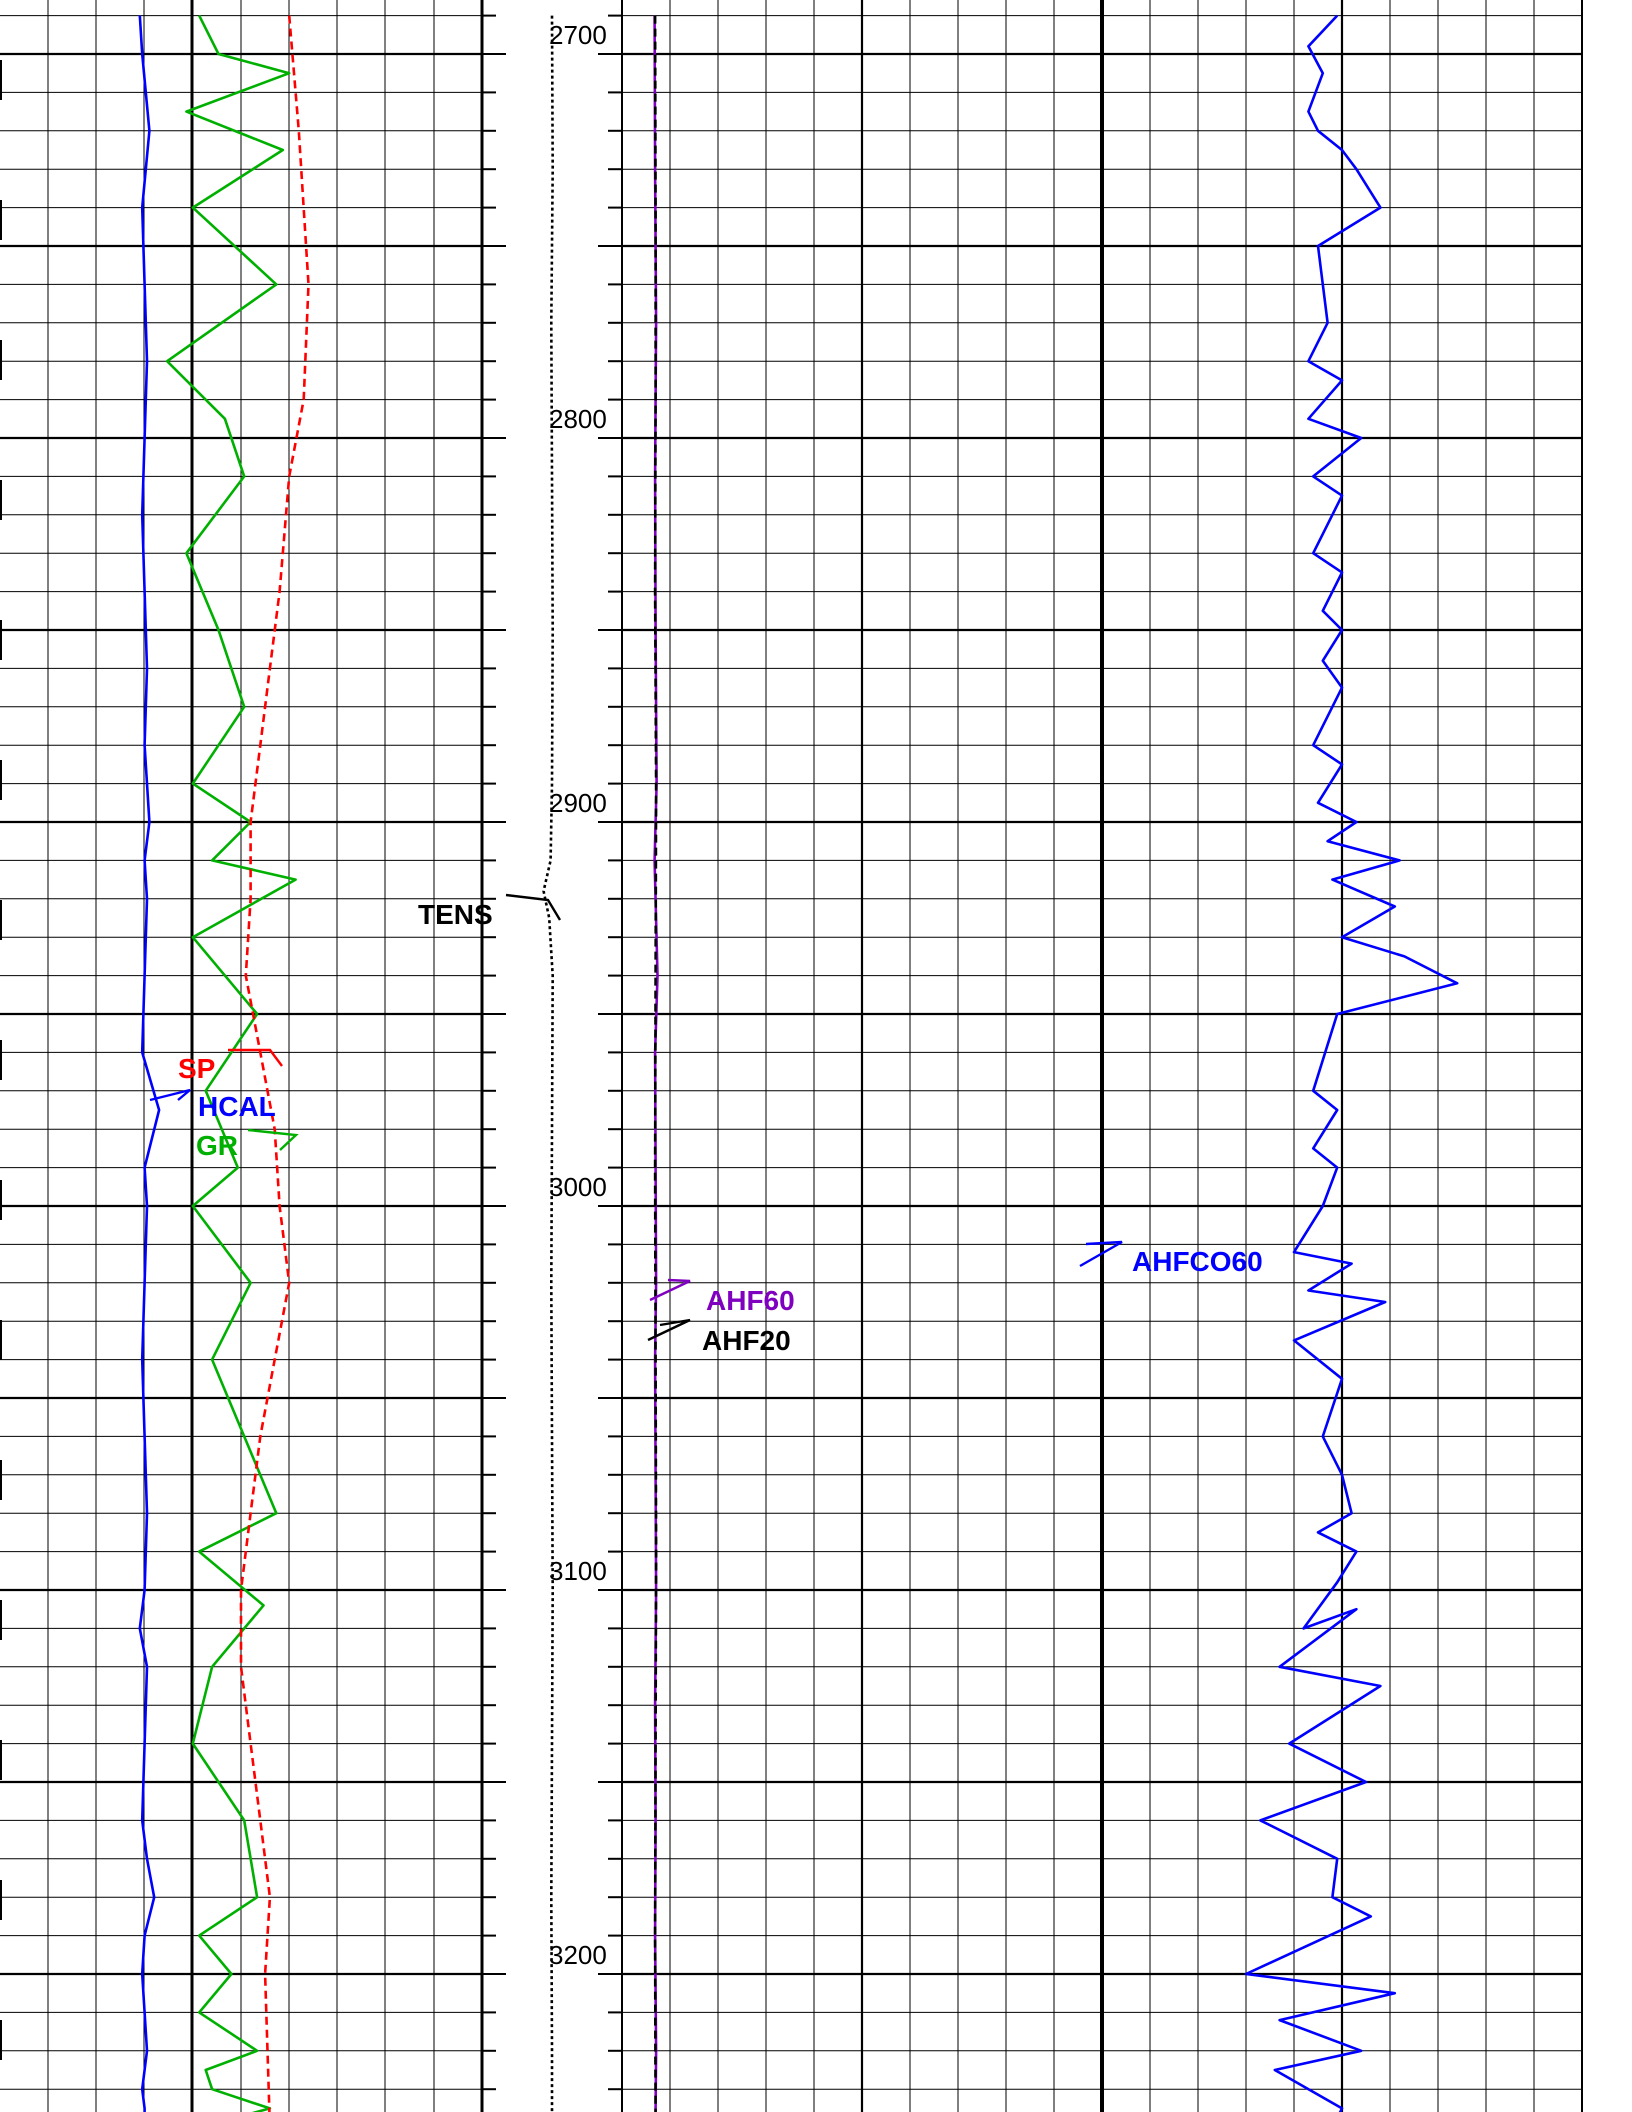 The width and height of the screenshot is (1632, 2112). Describe the element at coordinates (455, 914) in the screenshot. I see `curve-label-tens: TENS` at that location.